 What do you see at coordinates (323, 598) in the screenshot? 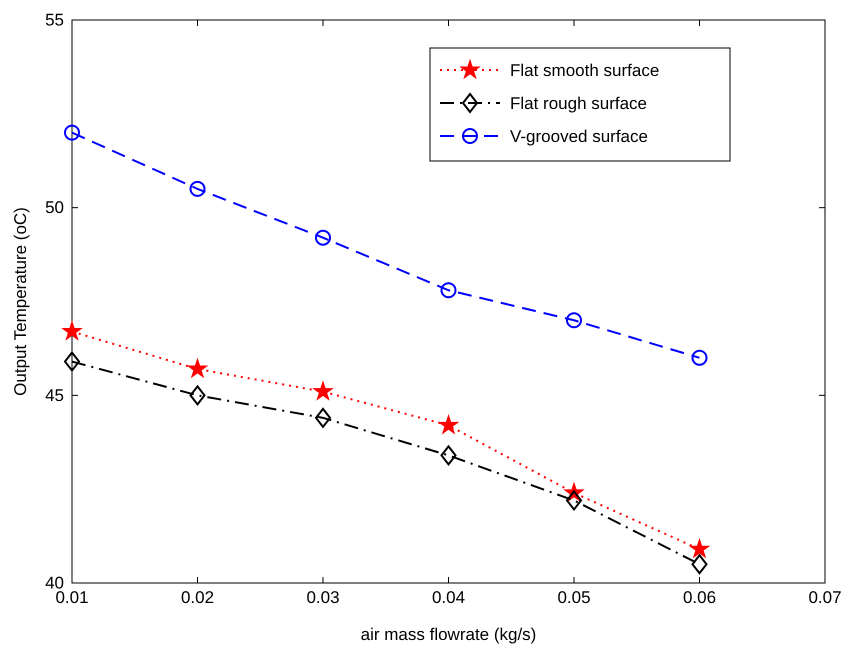
I see `x-tick-label: 0.03` at bounding box center [323, 598].